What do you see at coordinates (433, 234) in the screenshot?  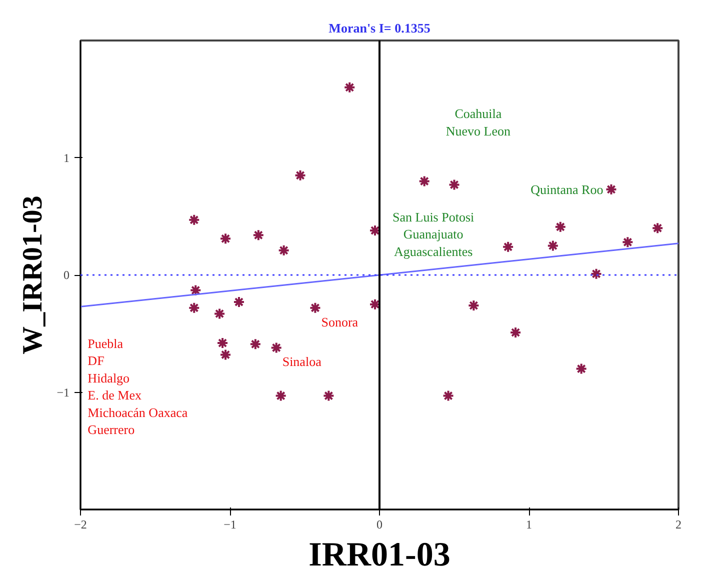 I see `annotation: San Luis Potosi Guanajuato Aguascalientes` at bounding box center [433, 234].